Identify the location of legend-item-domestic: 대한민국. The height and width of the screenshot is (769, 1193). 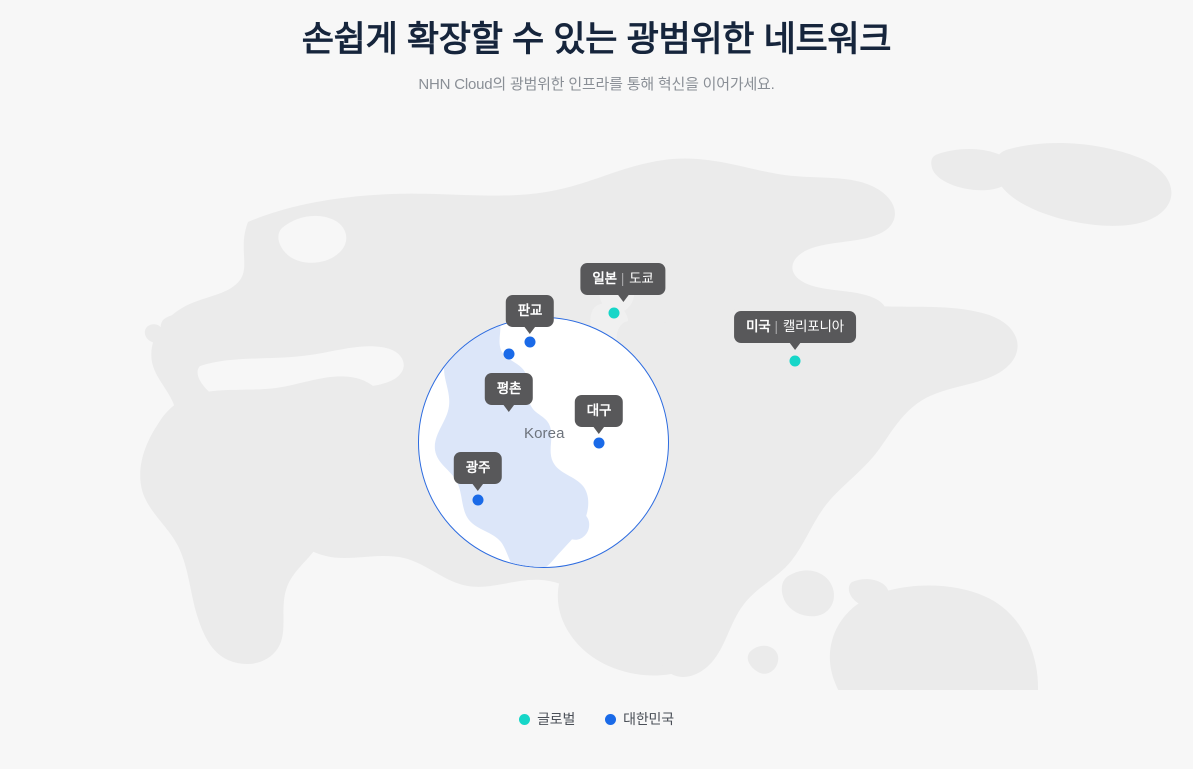
(639, 719).